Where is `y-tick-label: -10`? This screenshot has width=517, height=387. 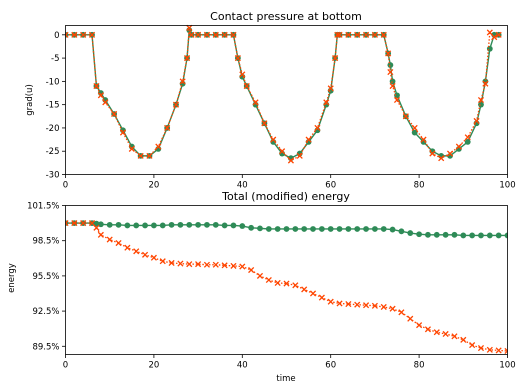
y-tick-label: -10 is located at coordinates (53, 82).